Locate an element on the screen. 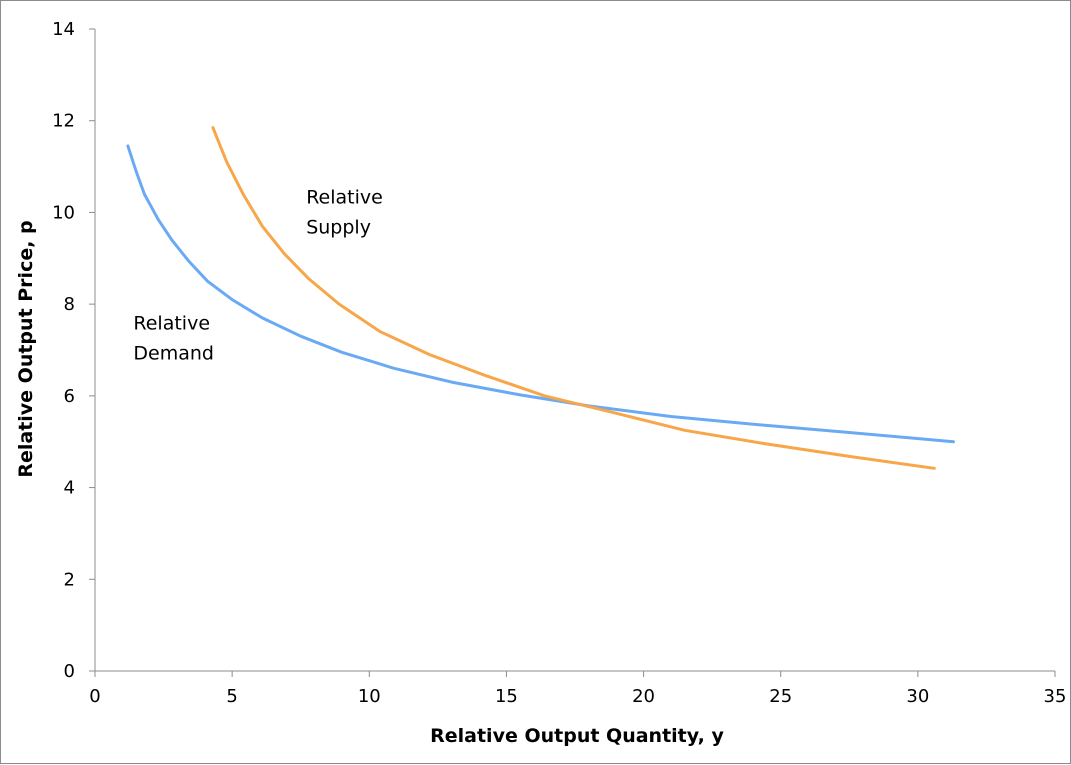 This screenshot has width=1071, height=765. y-tick-label: 6 is located at coordinates (69, 396).